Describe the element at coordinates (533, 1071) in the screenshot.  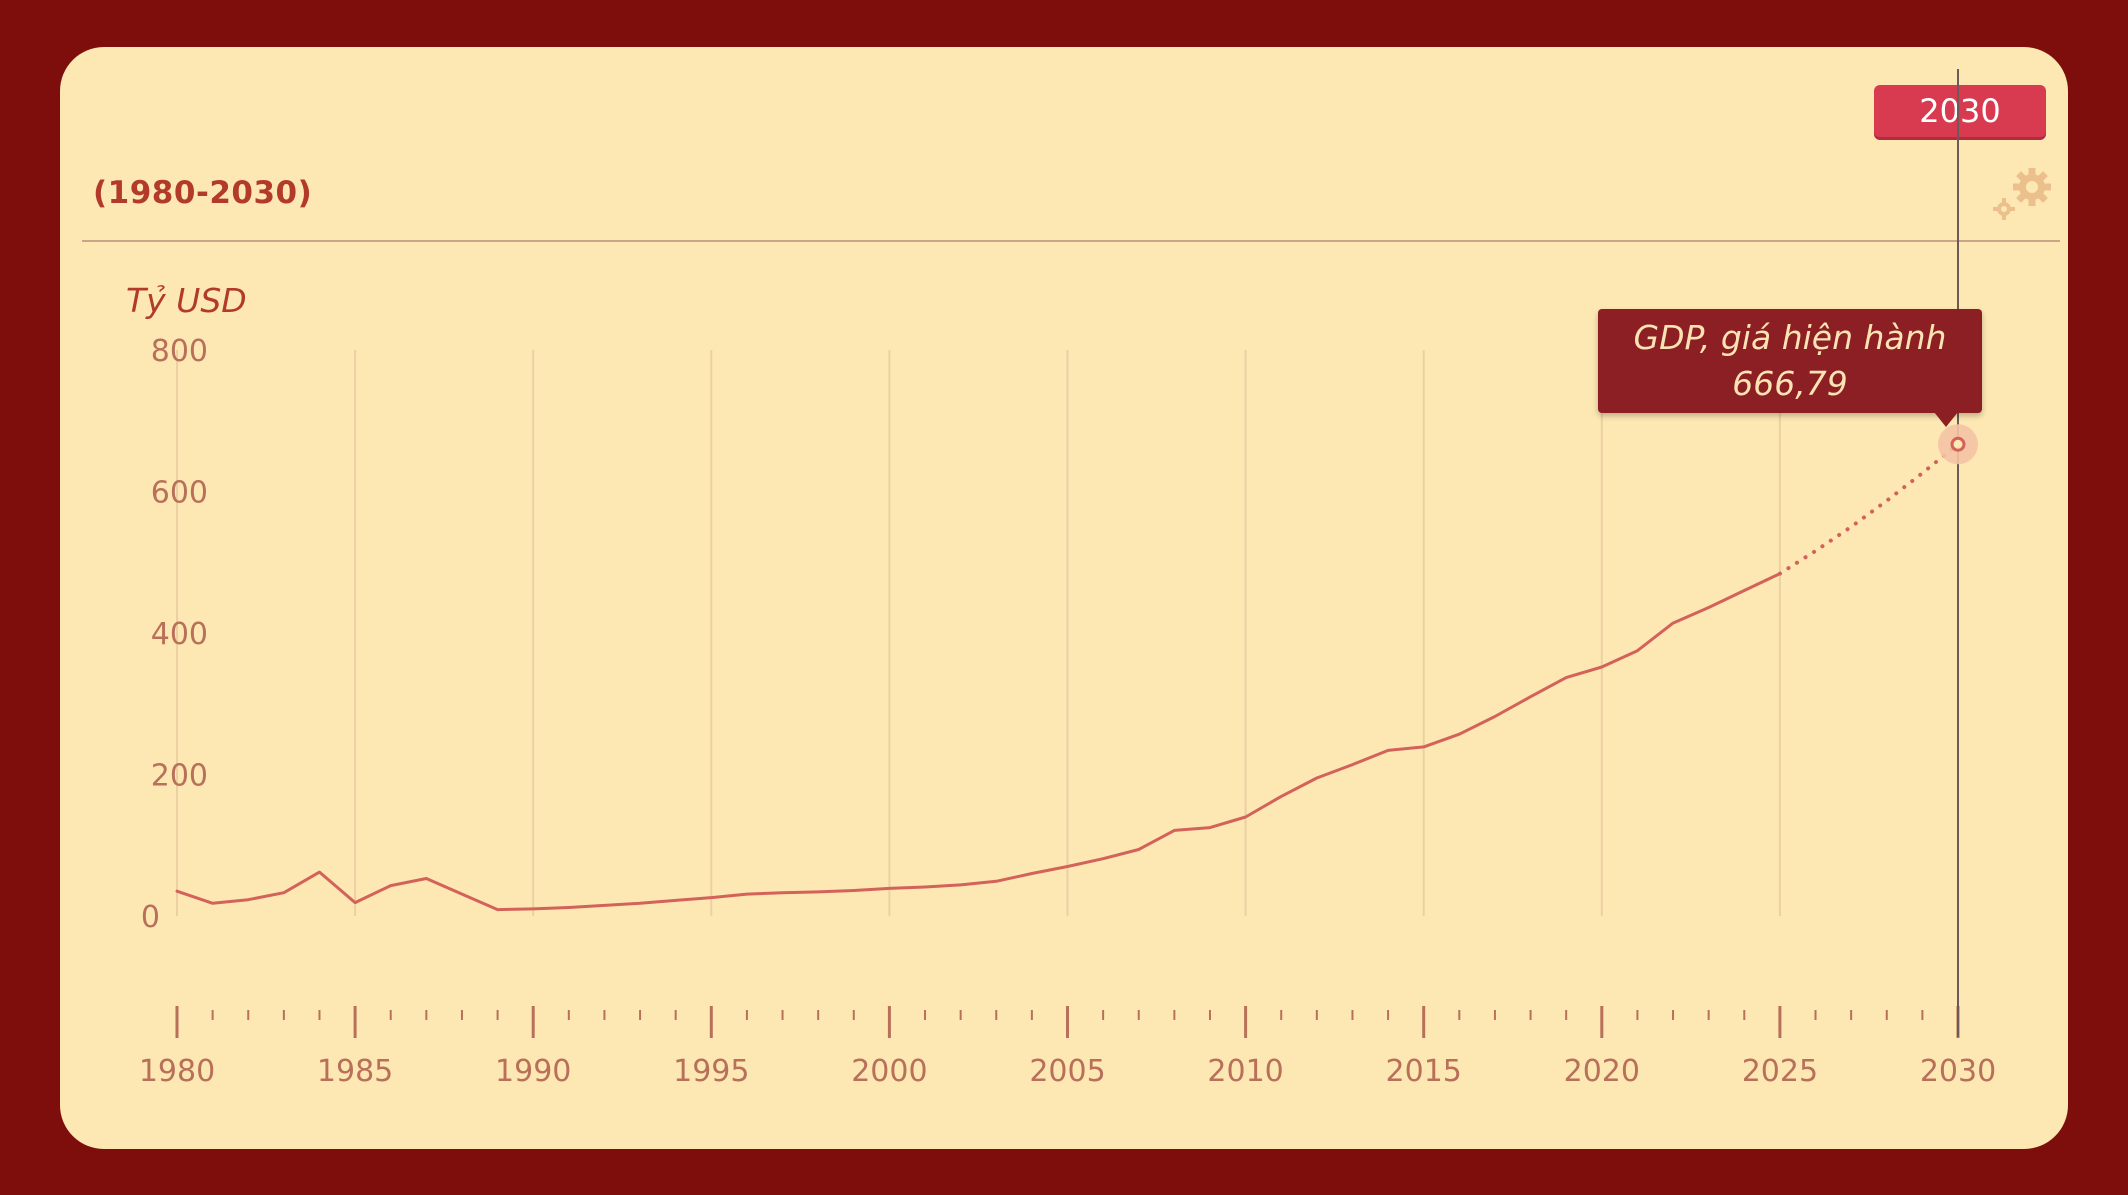
I see `x-tick-label: 1990` at that location.